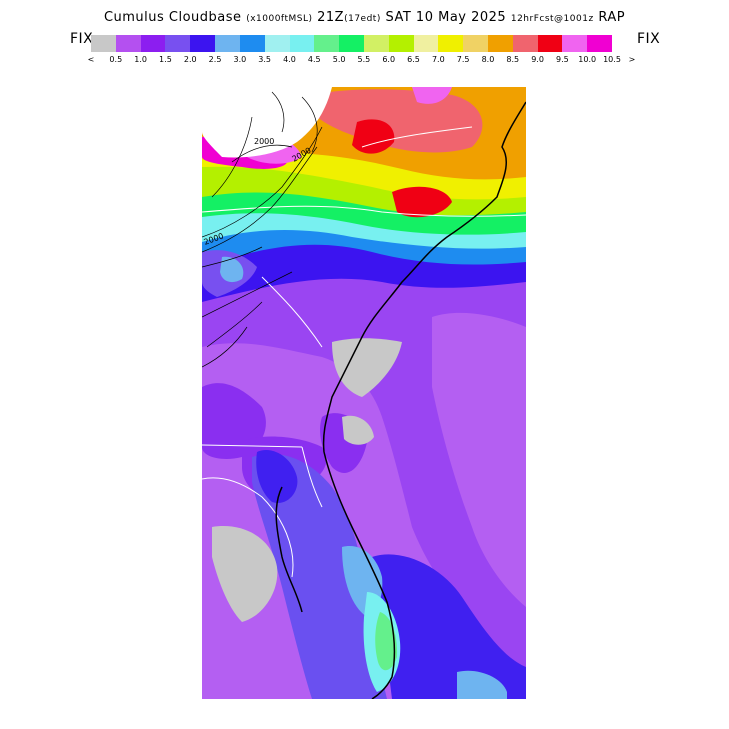 The height and width of the screenshot is (729, 729). I want to click on scale-tick-label: 6.5, so click(413, 59).